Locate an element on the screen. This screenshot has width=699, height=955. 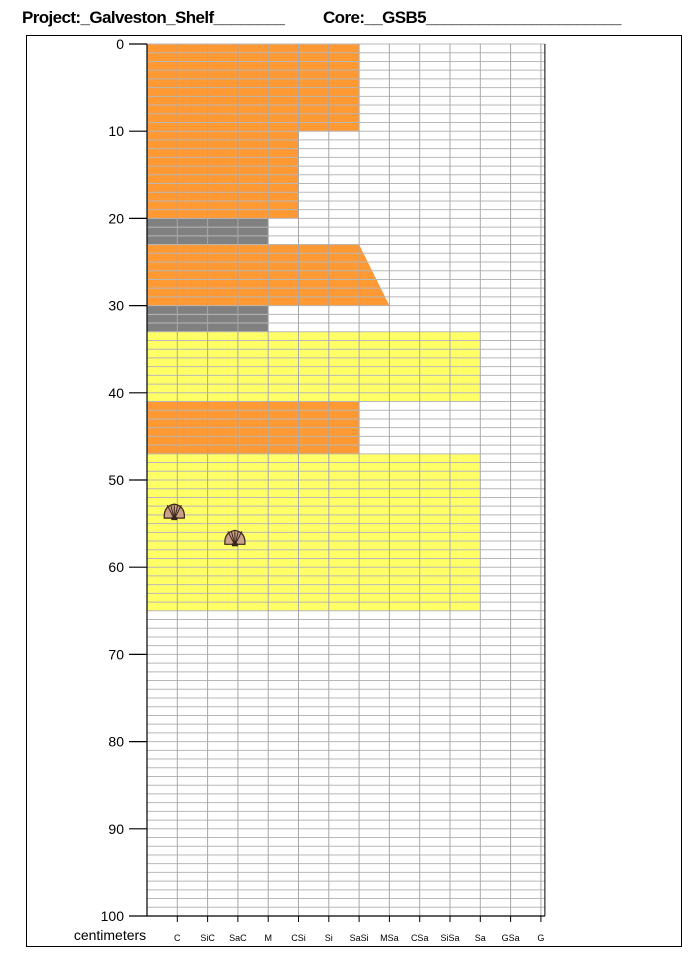
grain-tick-label: MSa is located at coordinates (389, 938).